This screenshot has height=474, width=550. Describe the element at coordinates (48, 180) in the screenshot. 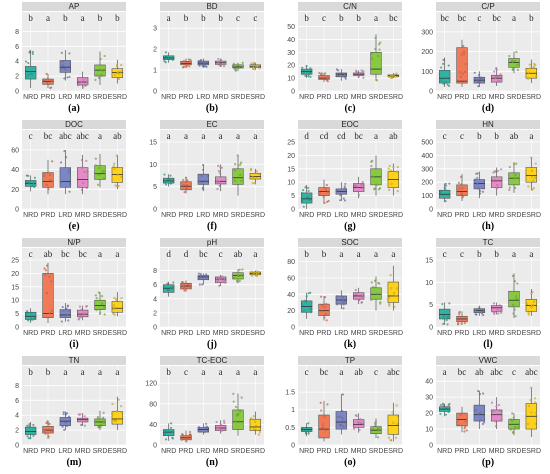

I see `box-prd` at that location.